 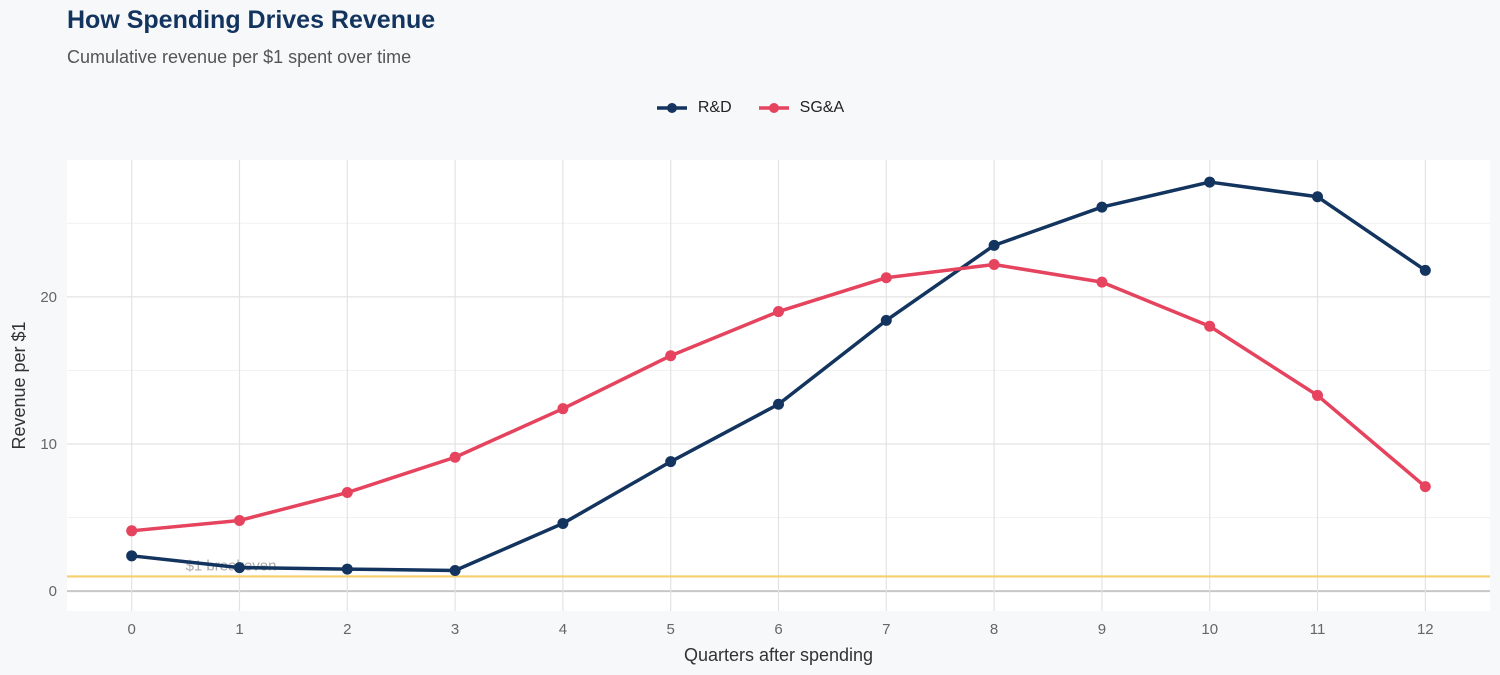 What do you see at coordinates (886, 629) in the screenshot?
I see `x-tick-label: 7` at bounding box center [886, 629].